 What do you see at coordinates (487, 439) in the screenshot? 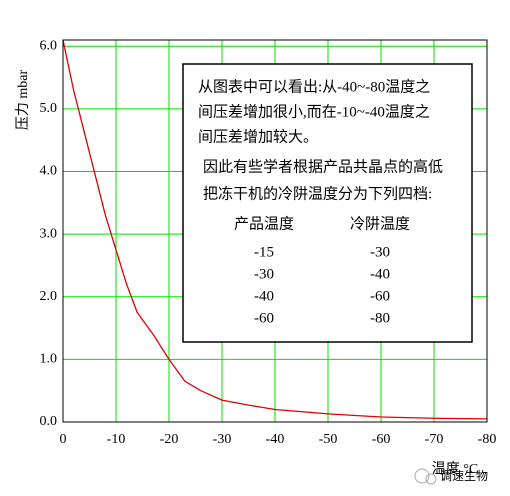
I see `x-tick-label: -80` at bounding box center [487, 439].